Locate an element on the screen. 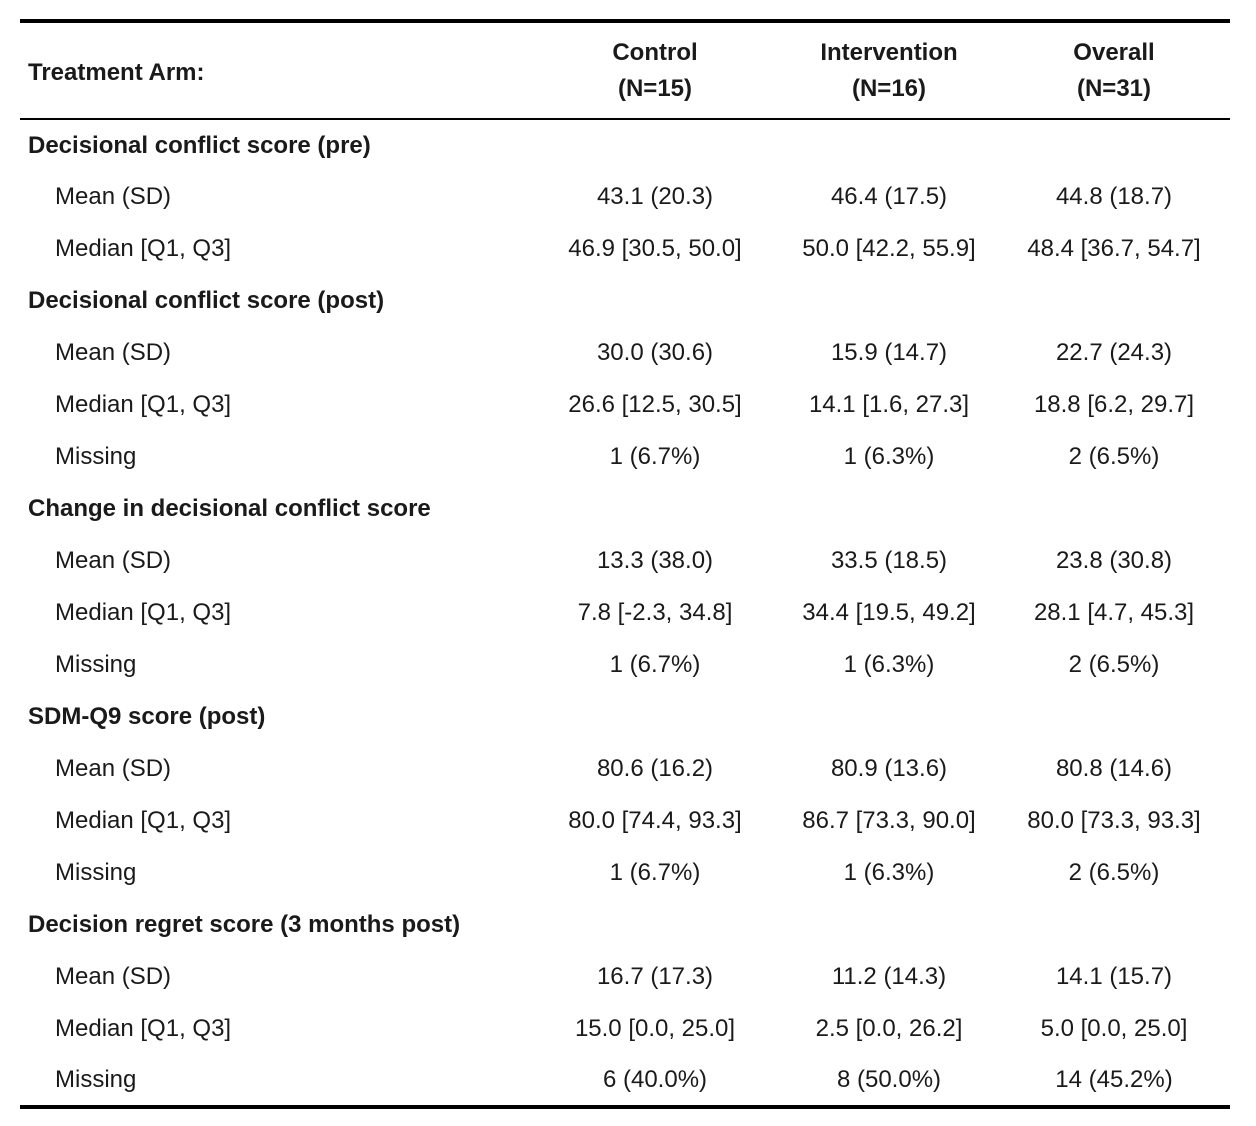 This screenshot has width=1256, height=1126. section-title: SDM-Q9 score (post) is located at coordinates (147, 716).